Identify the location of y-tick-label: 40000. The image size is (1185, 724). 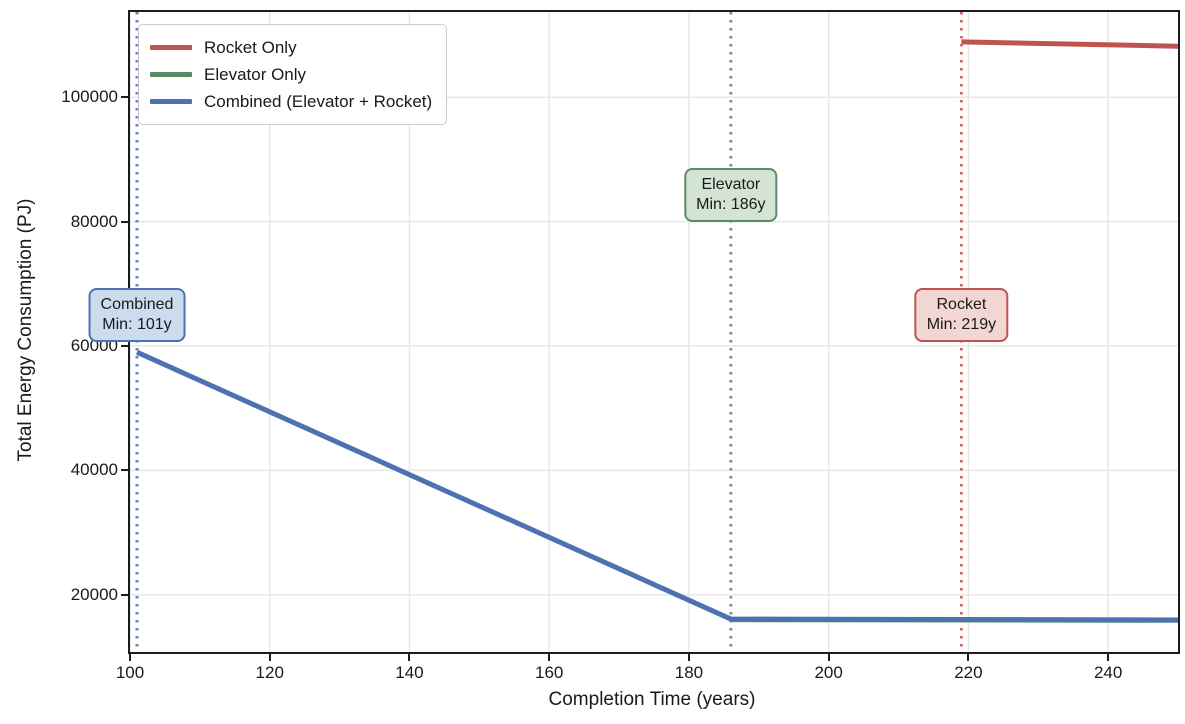
(94, 470).